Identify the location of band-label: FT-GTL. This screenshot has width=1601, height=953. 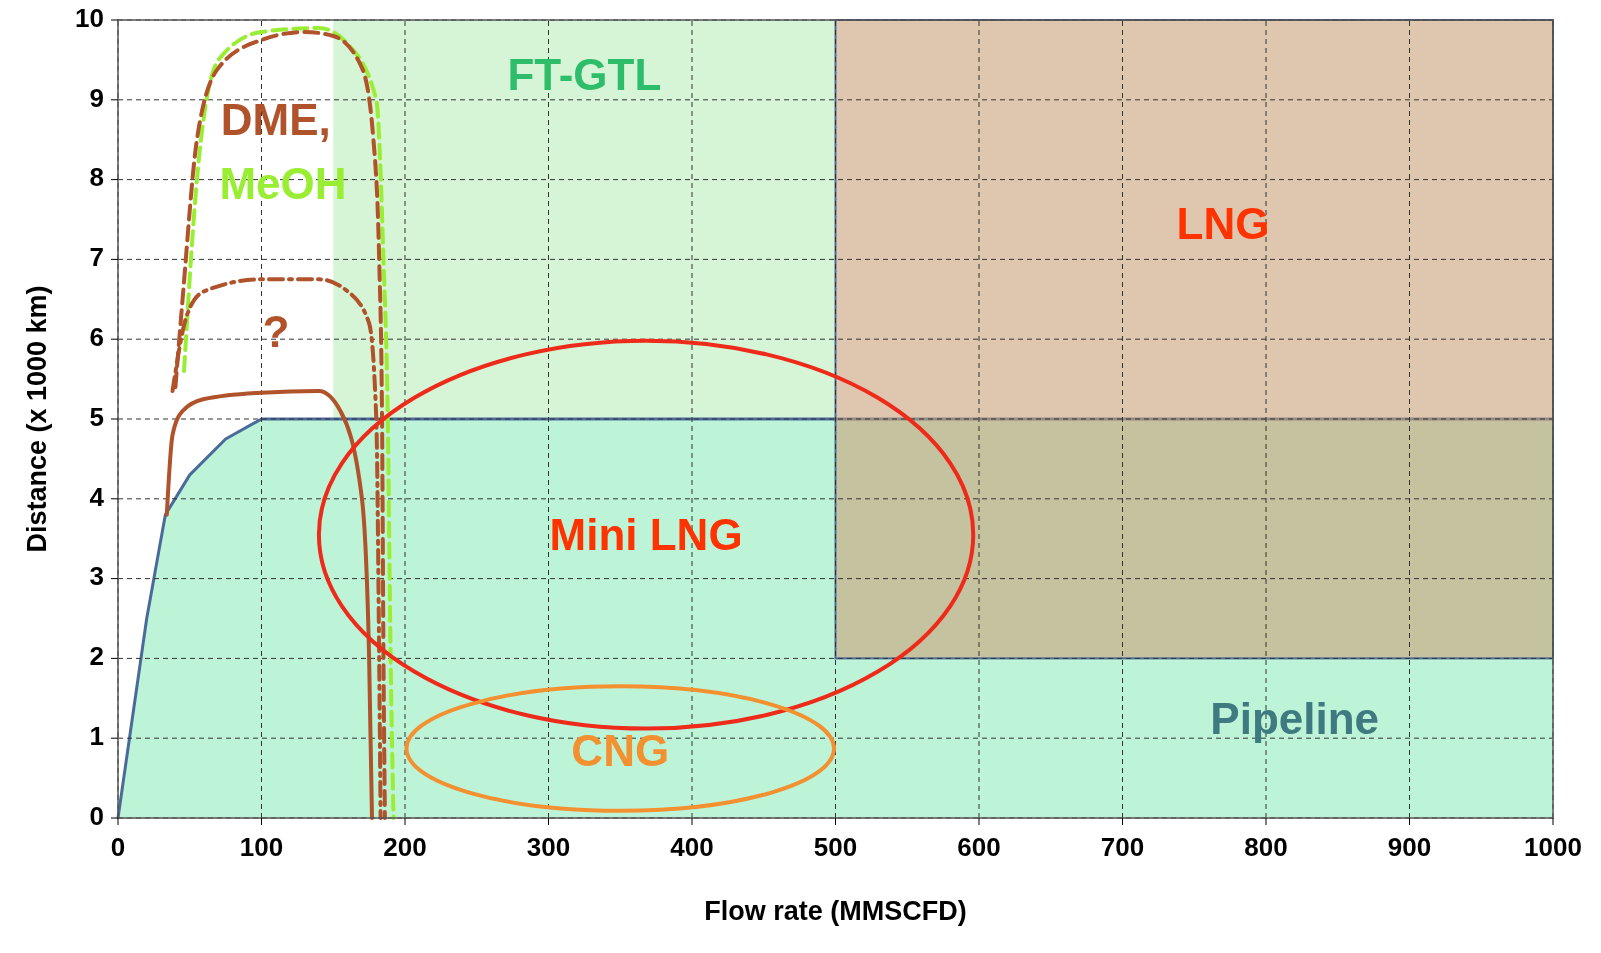
(584, 74).